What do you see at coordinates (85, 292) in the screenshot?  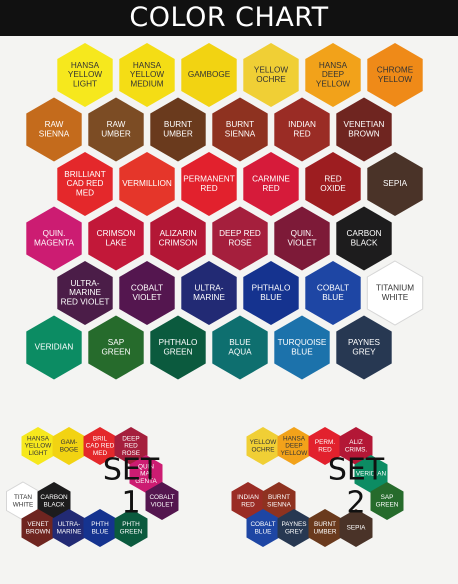 I see `swatch-label-line: MARINE` at bounding box center [85, 292].